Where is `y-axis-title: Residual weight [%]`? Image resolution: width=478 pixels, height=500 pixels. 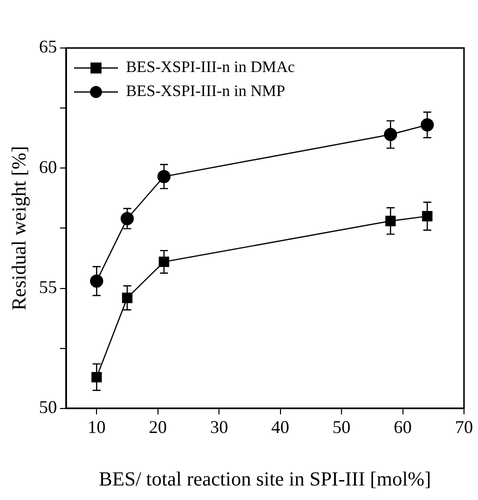 y-axis-title: Residual weight [%] is located at coordinates (19, 228).